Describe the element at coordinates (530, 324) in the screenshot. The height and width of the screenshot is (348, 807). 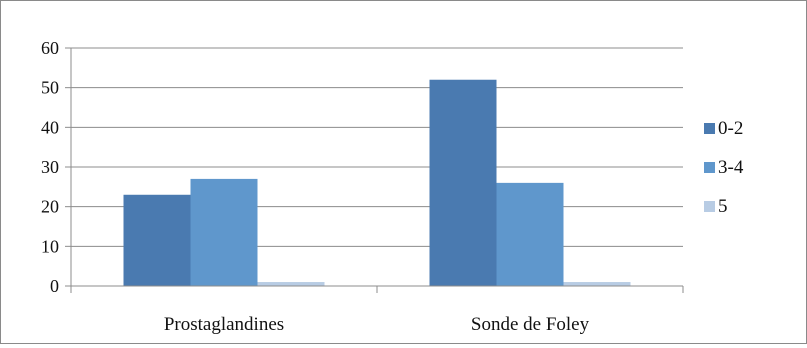
I see `x-category-label: Sonde de Foley` at that location.